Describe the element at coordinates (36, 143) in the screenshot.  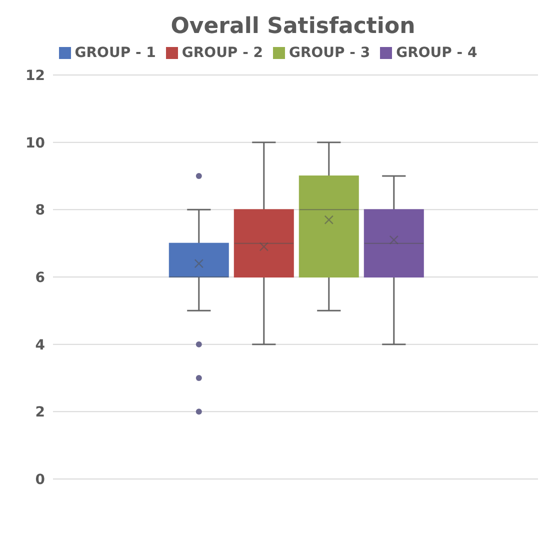
I see `y-tick-label: 10` at that location.